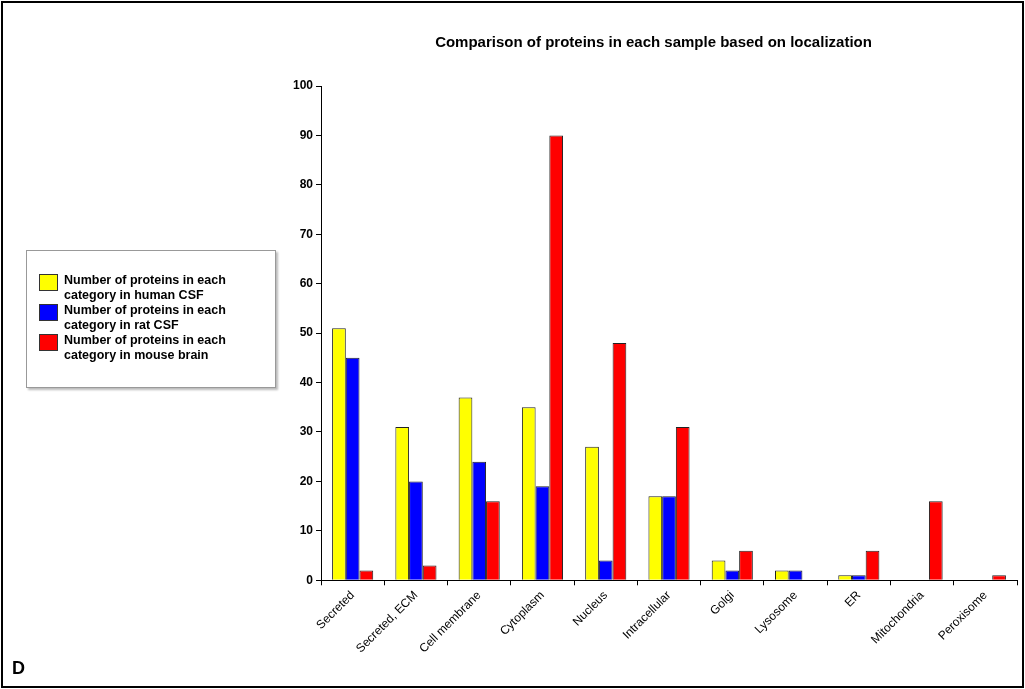  I want to click on y-tick-label: 0, so click(310, 579).